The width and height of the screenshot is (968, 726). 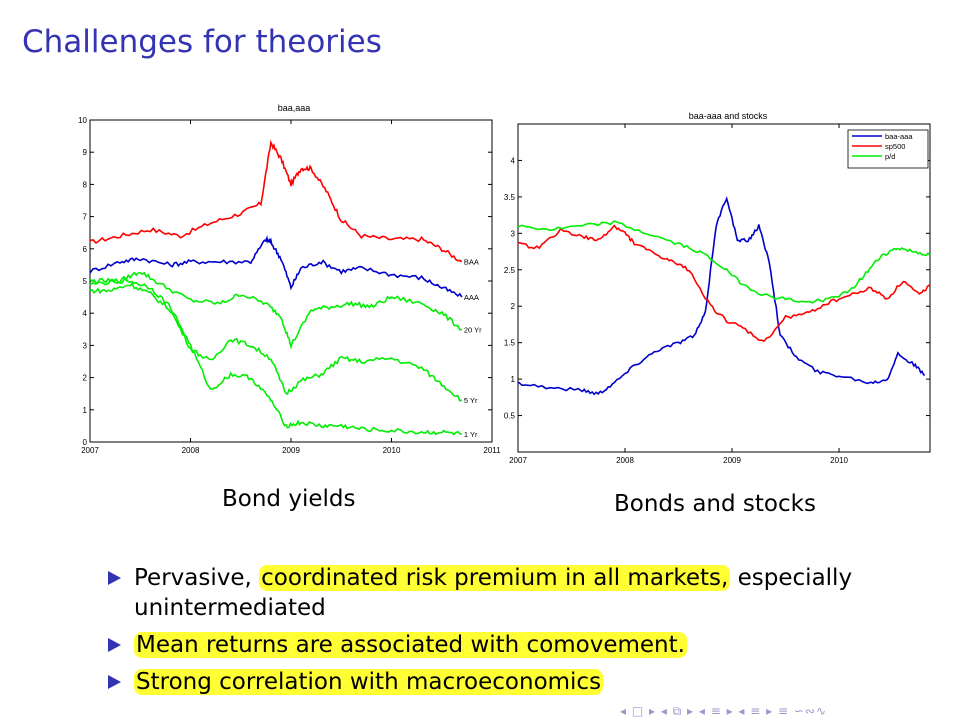 I want to click on highlighted-text: Strong correlation with macroeconomics, so click(x=369, y=682).